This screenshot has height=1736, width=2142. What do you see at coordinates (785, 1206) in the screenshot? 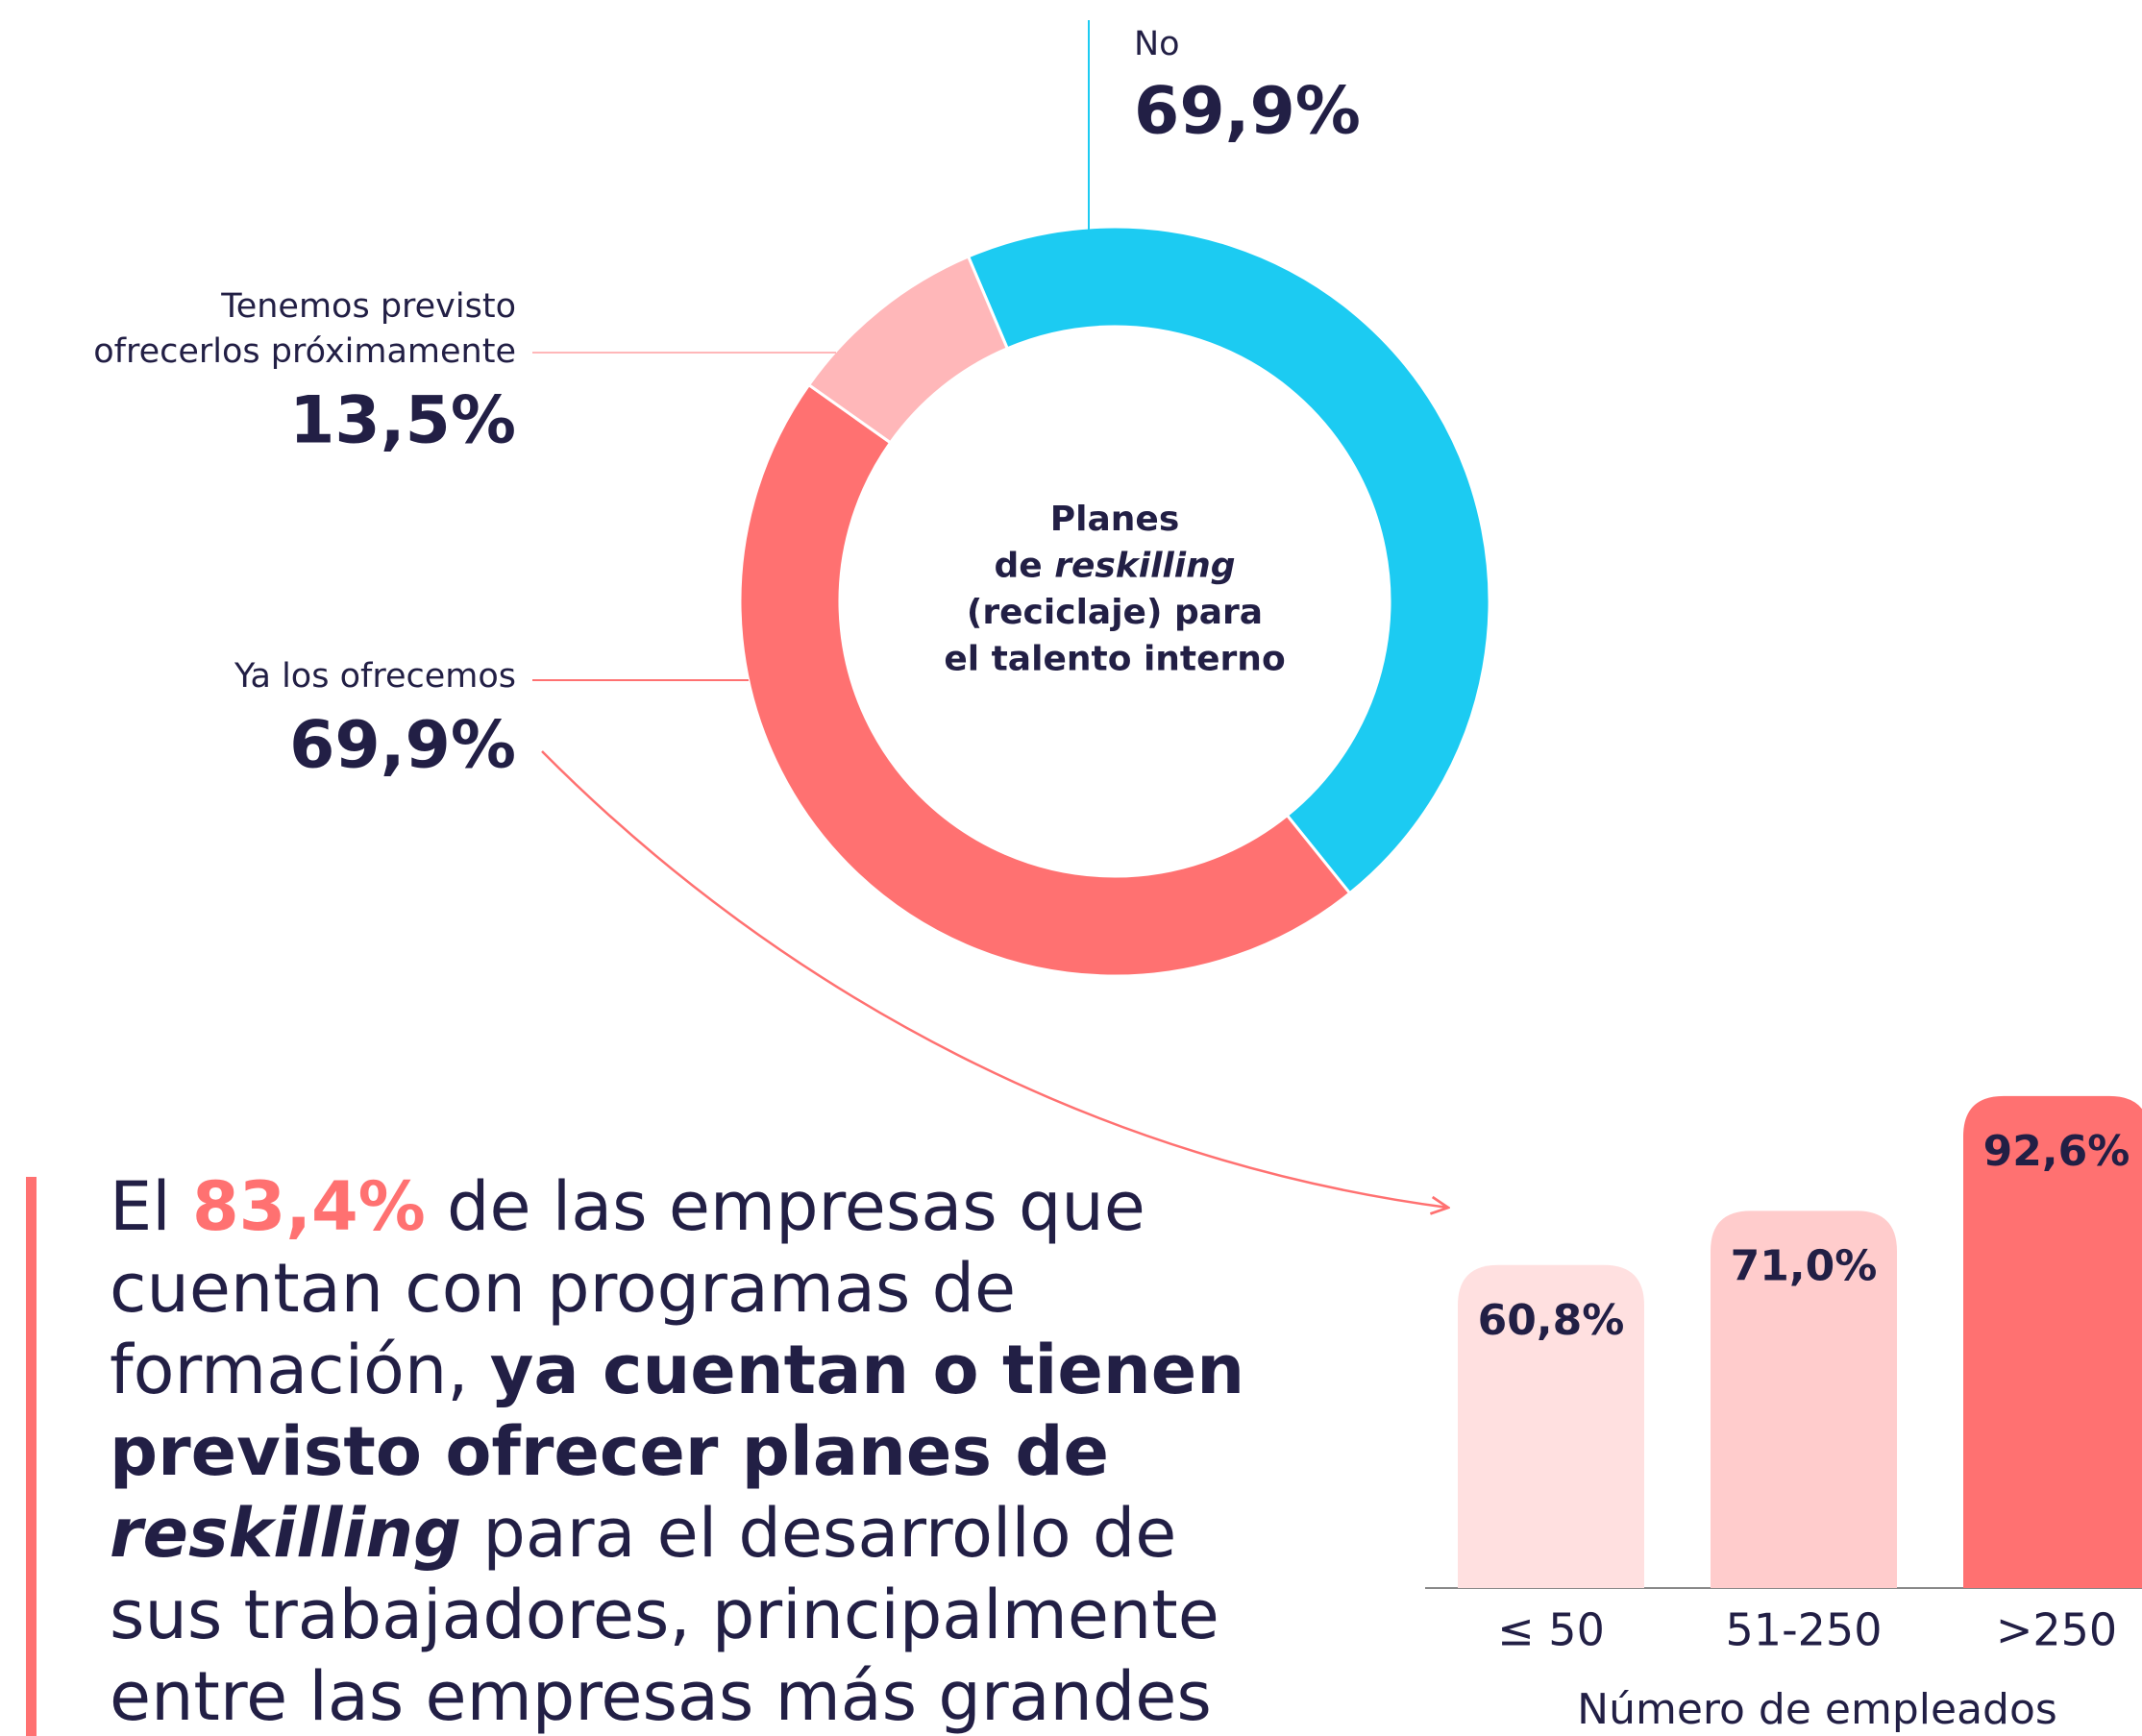
I see `text-segment: de las empresas que` at bounding box center [785, 1206].